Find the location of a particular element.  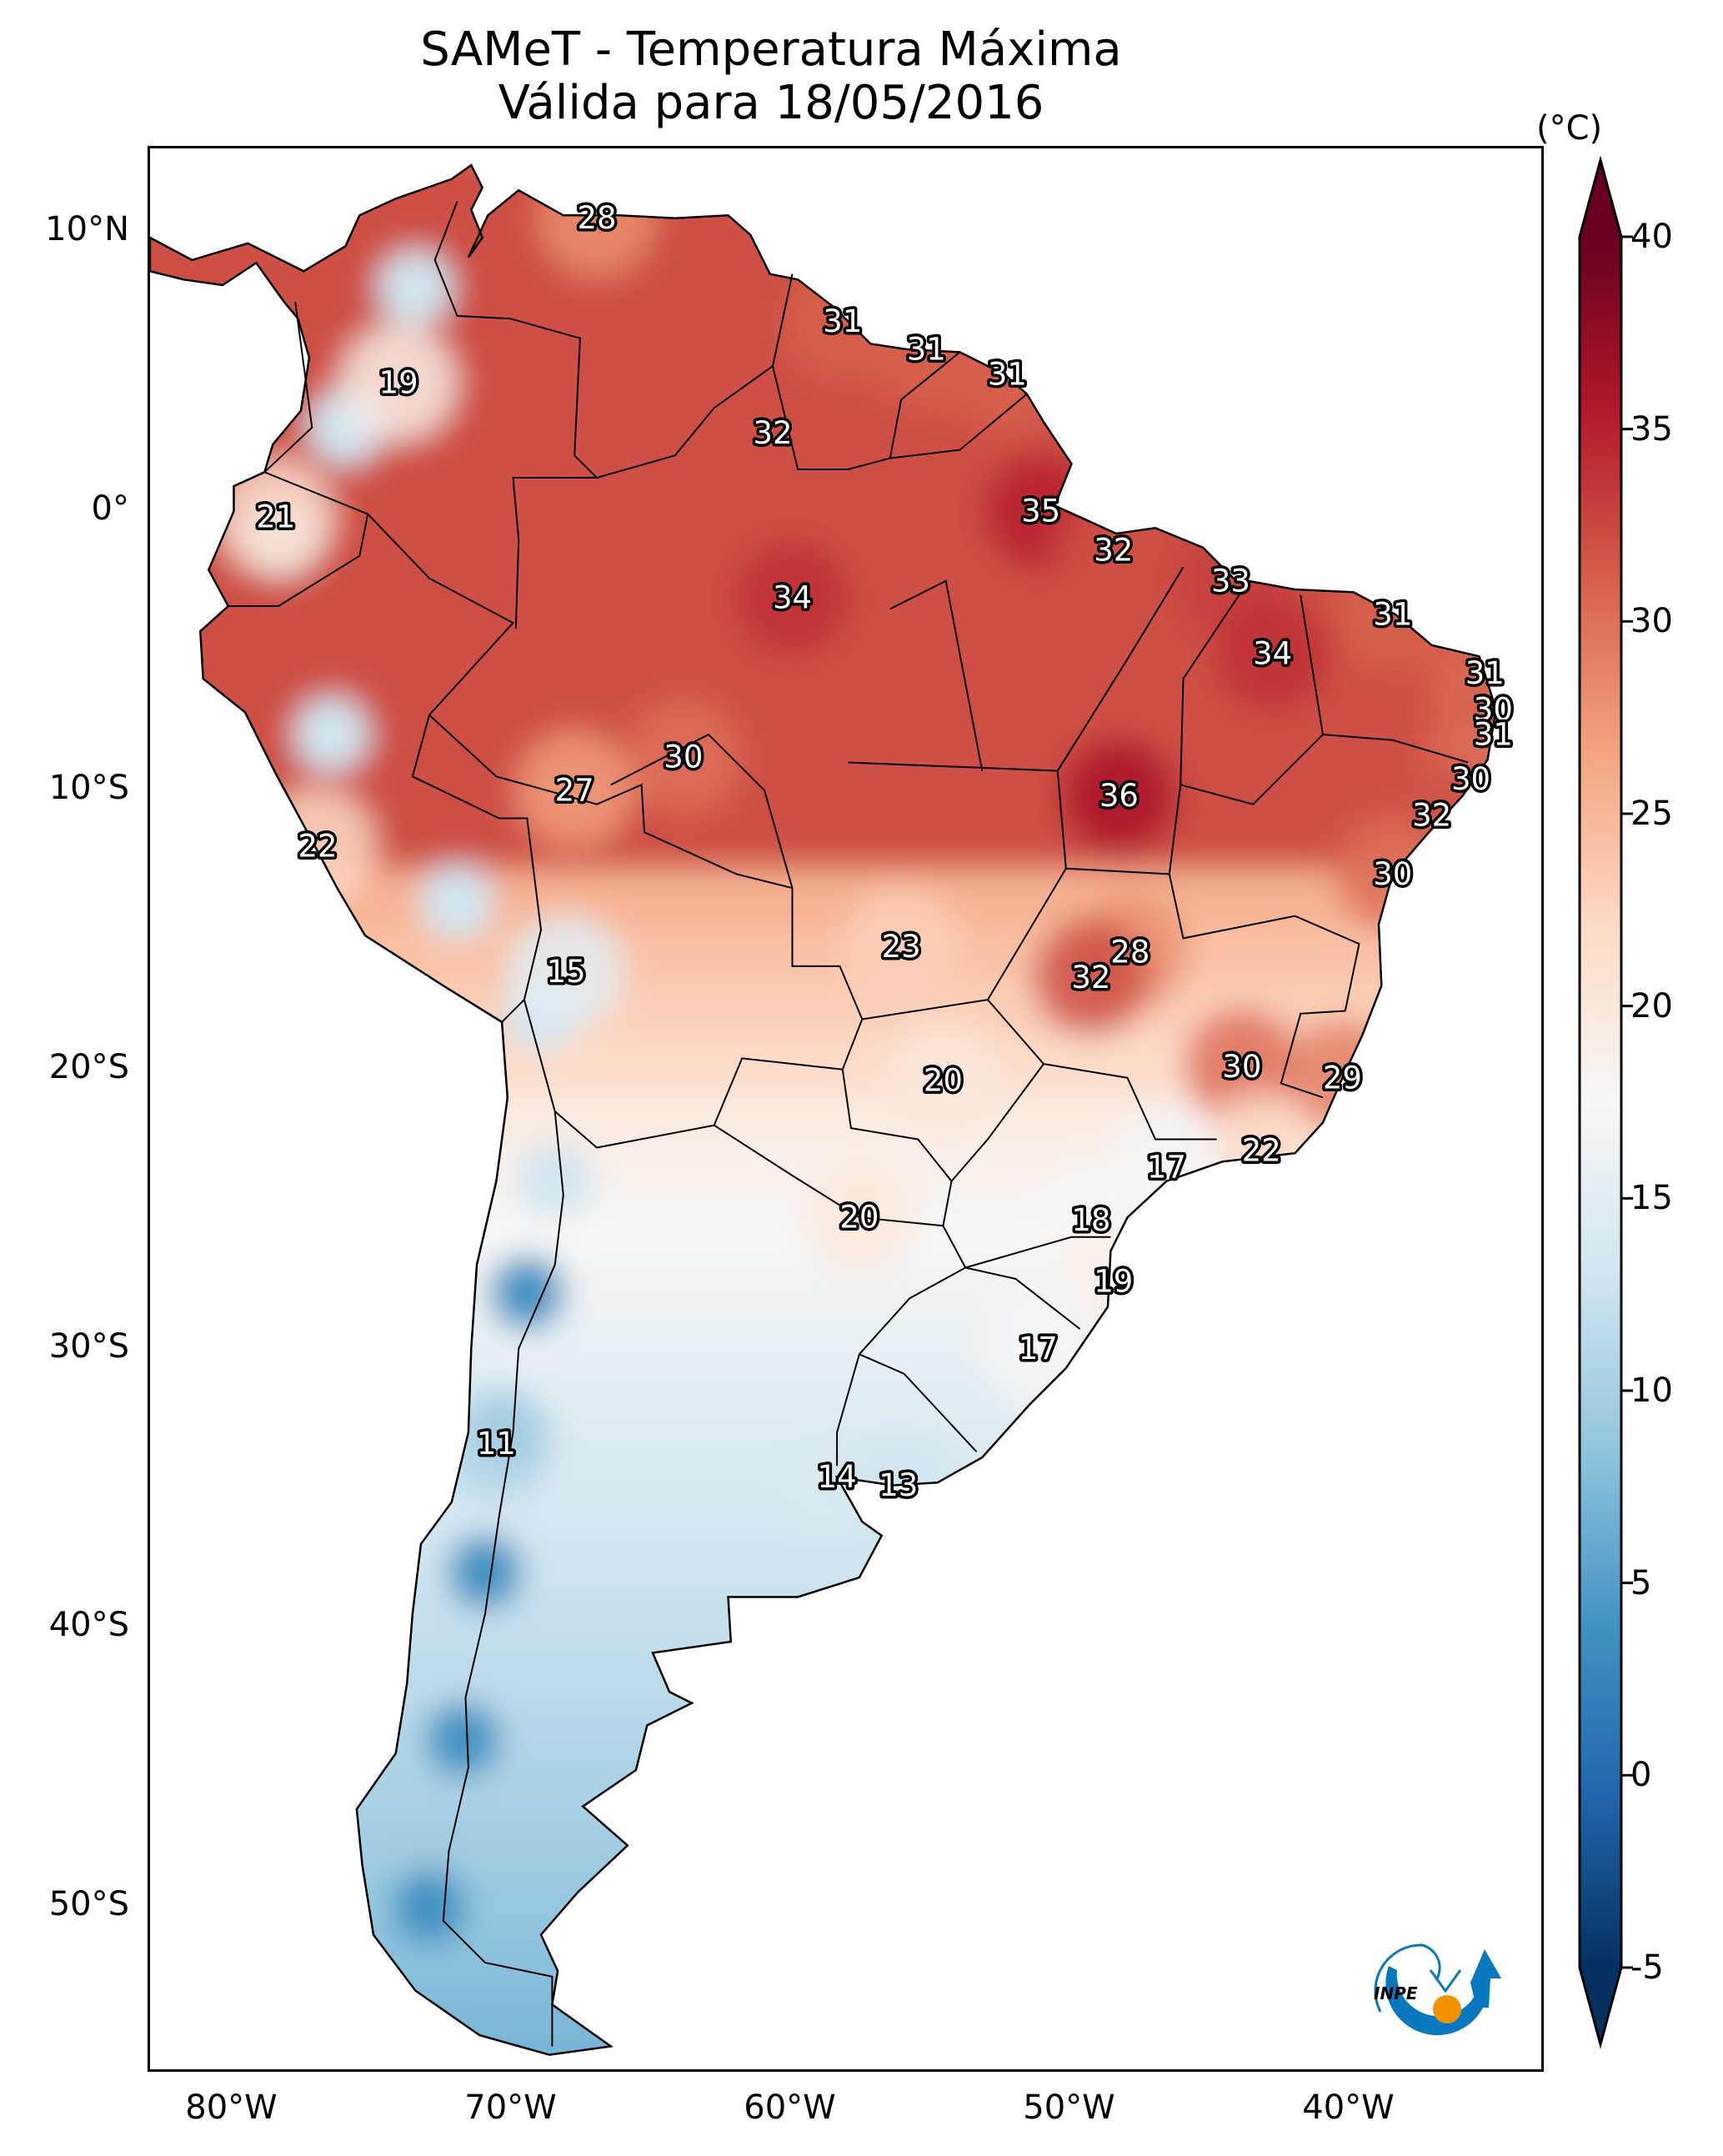

city-value-label: 13 is located at coordinates (898, 1485).